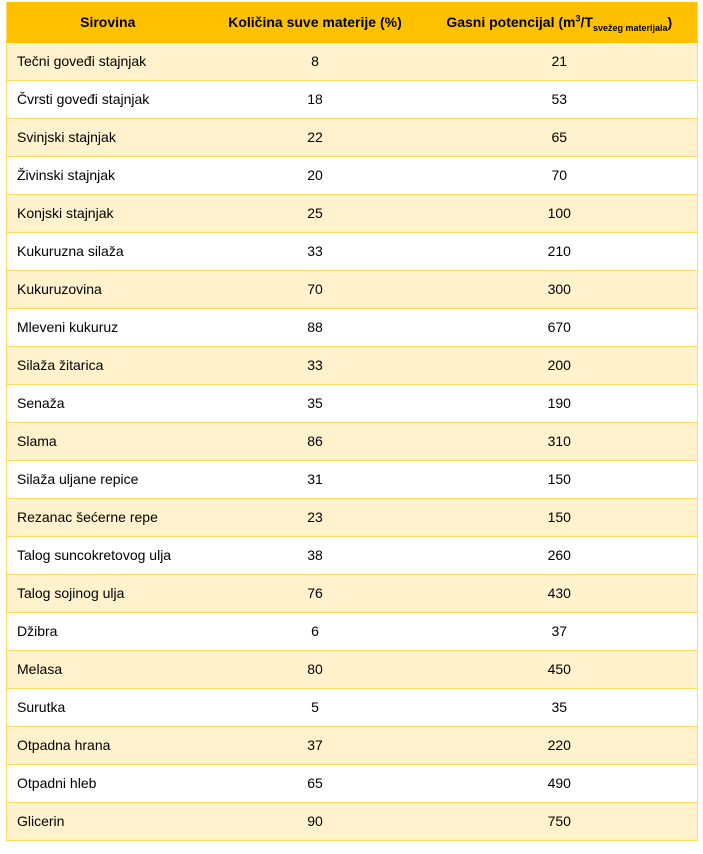  Describe the element at coordinates (107, 60) in the screenshot. I see `cell-raw-material: Tečni goveđi stajnjak` at that location.